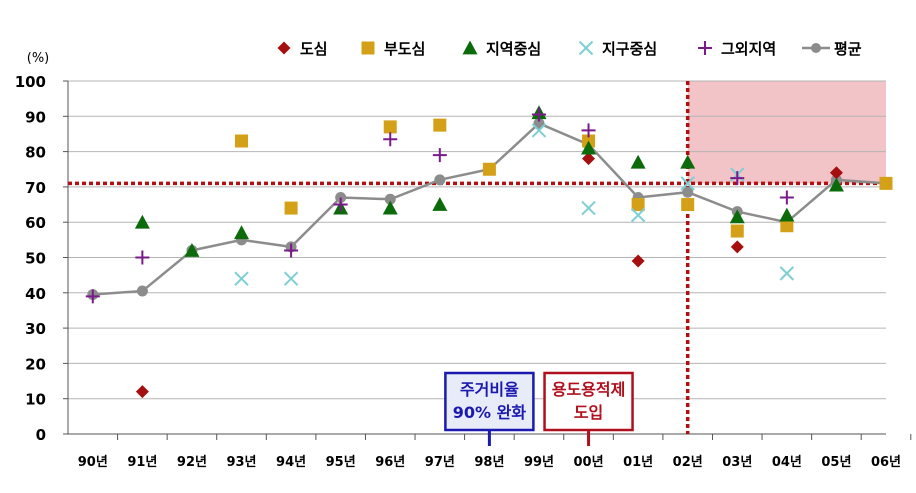 The width and height of the screenshot is (916, 493). Describe the element at coordinates (588, 412) in the screenshot. I see `annotation-text: 도입` at that location.